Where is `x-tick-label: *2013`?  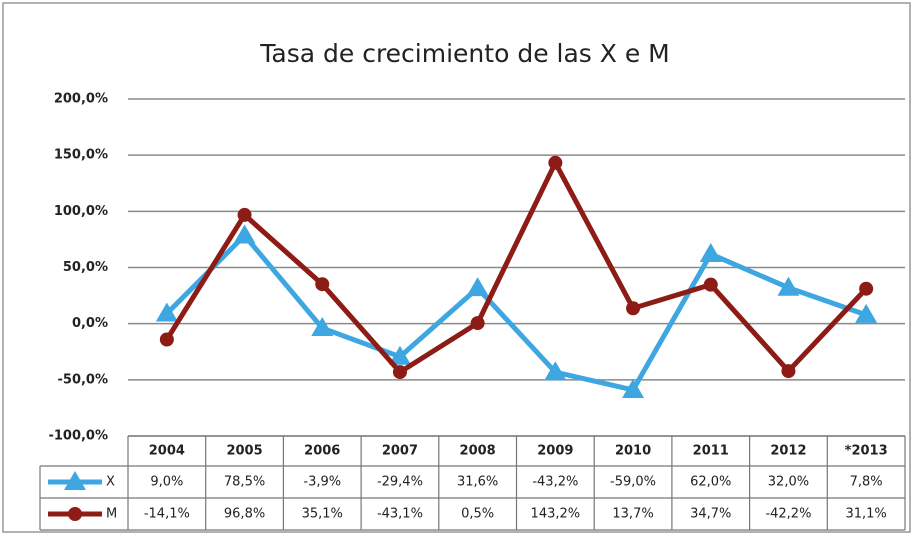
x-tick-label: *2013 is located at coordinates (866, 451).